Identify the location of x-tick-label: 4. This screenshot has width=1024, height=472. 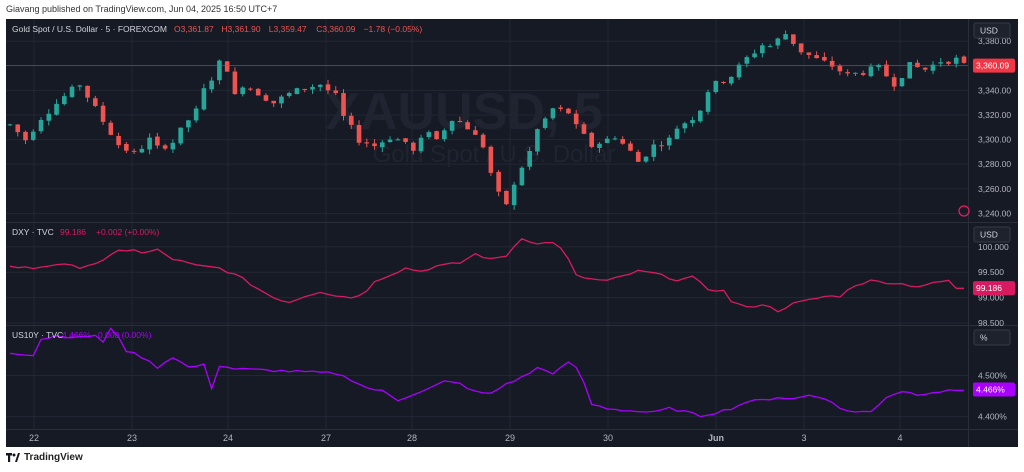
(899, 438).